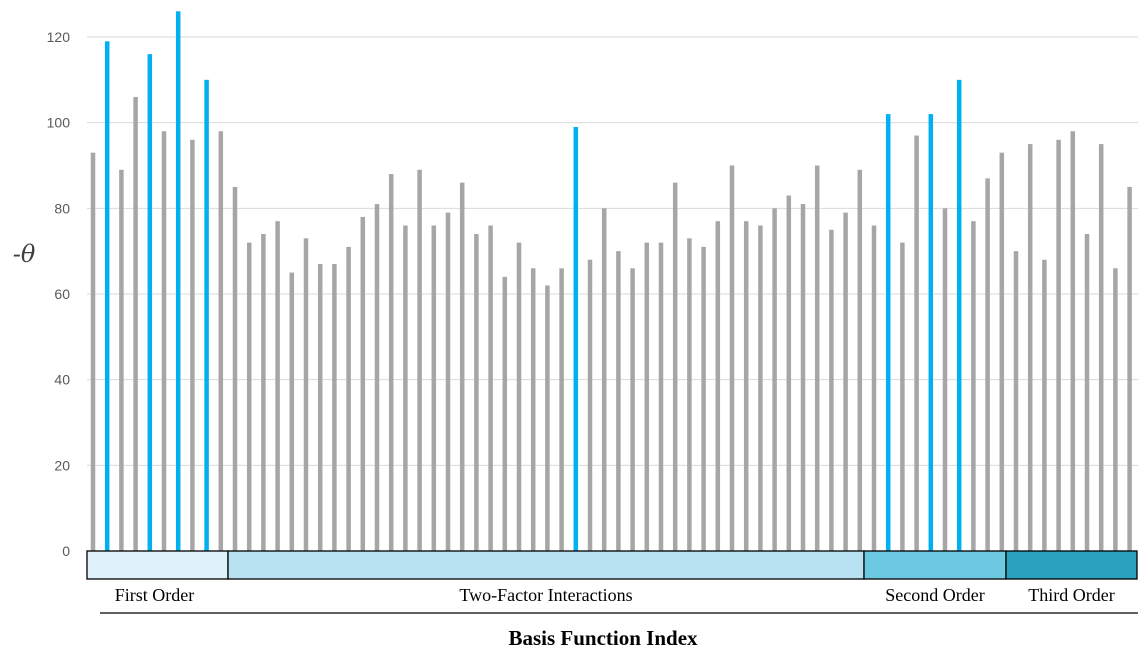  Describe the element at coordinates (934, 595) in the screenshot. I see `group-label: Second Order` at that location.